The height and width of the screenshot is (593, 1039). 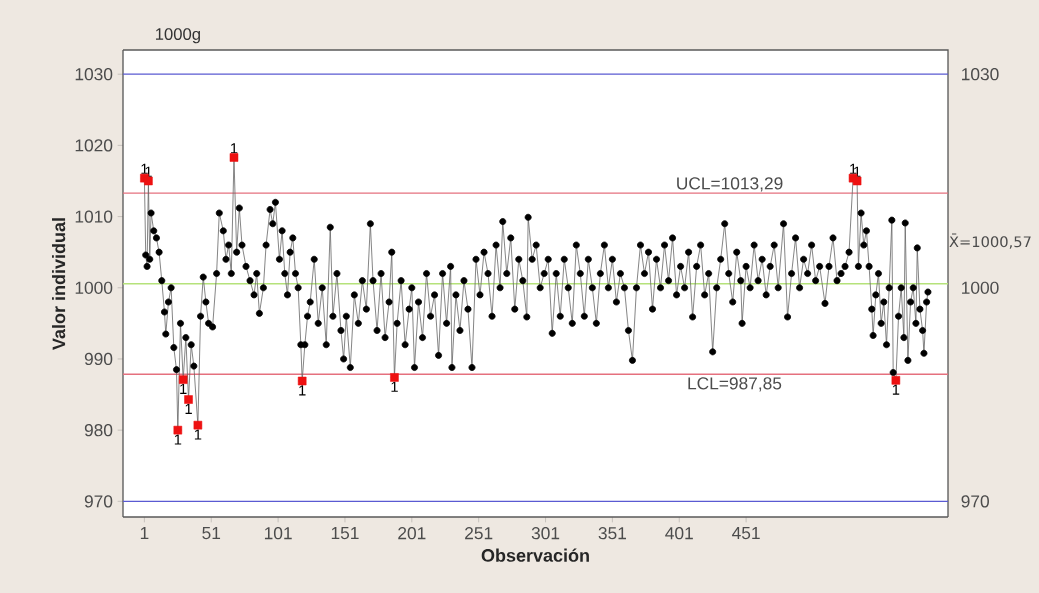 I want to click on x-tick-label: 1, so click(x=144, y=533).